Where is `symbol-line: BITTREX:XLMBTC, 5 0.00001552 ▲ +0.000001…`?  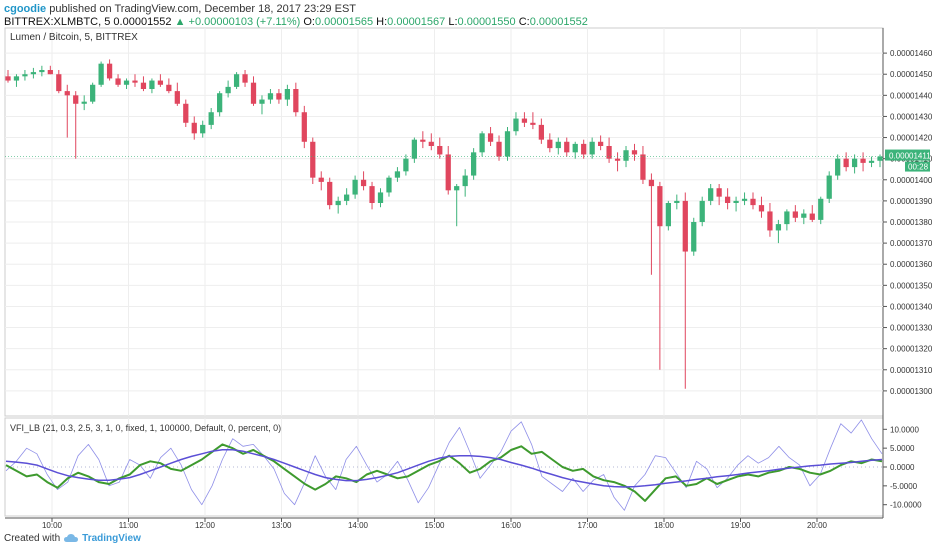 symbol-line: BITTREX:XLMBTC, 5 0.00001552 ▲ +0.000001… is located at coordinates (296, 22).